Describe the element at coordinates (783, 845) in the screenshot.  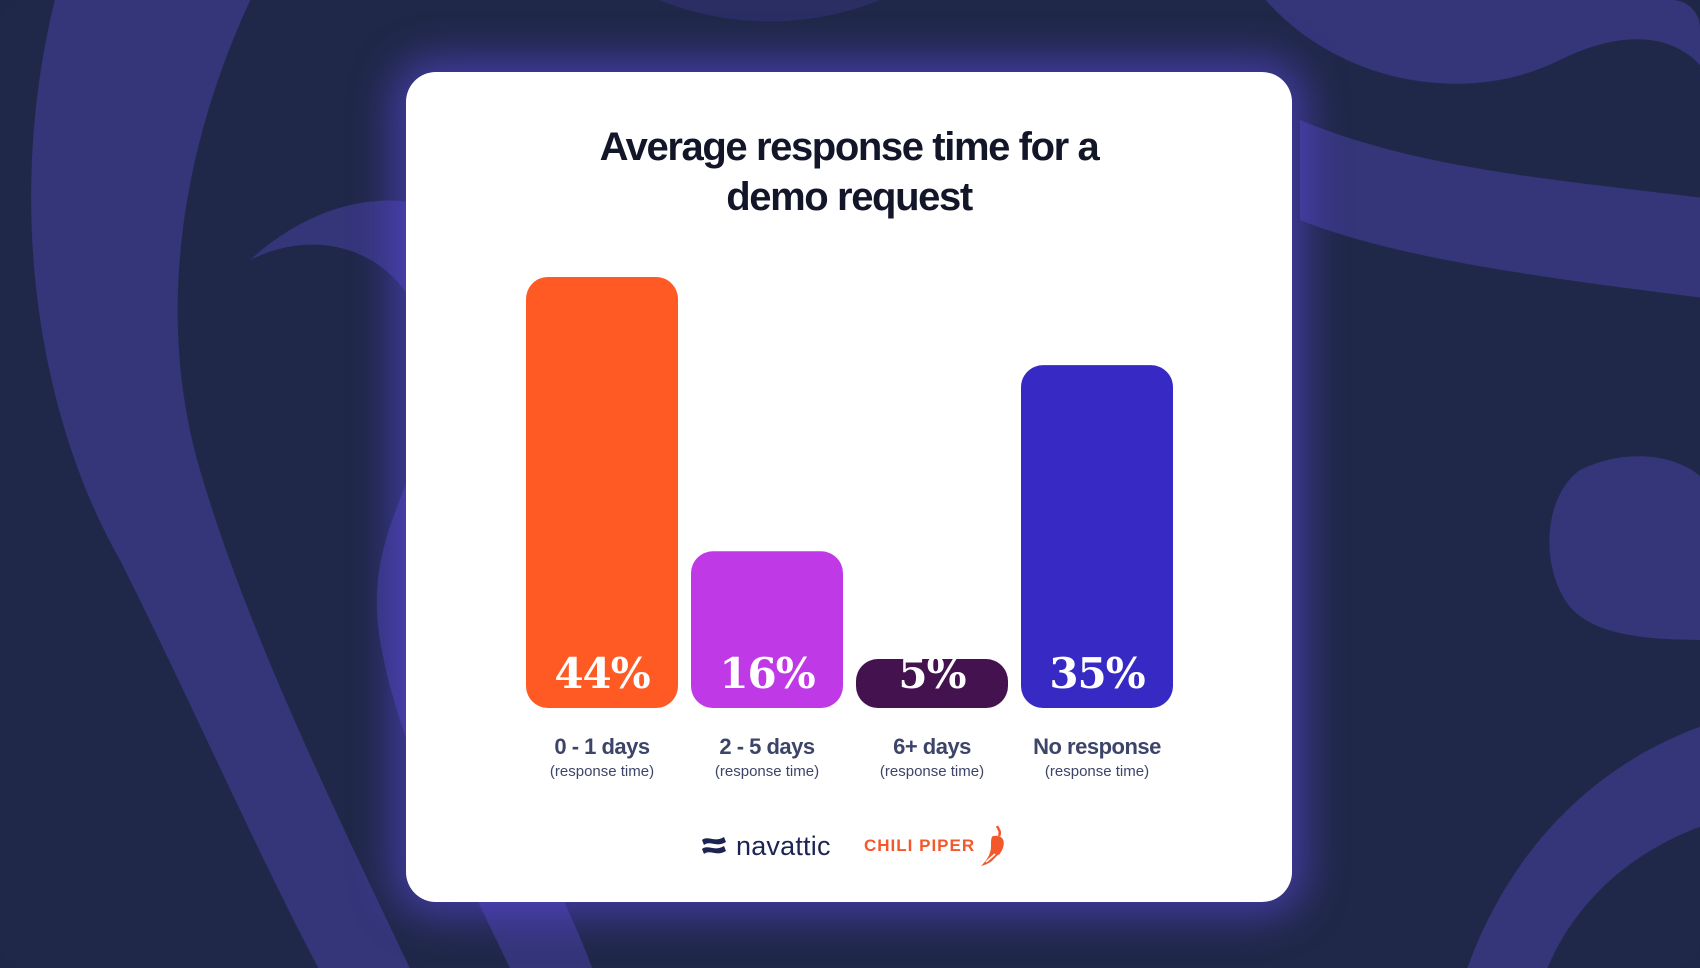
I see `navattic-wordmark: navattic` at that location.